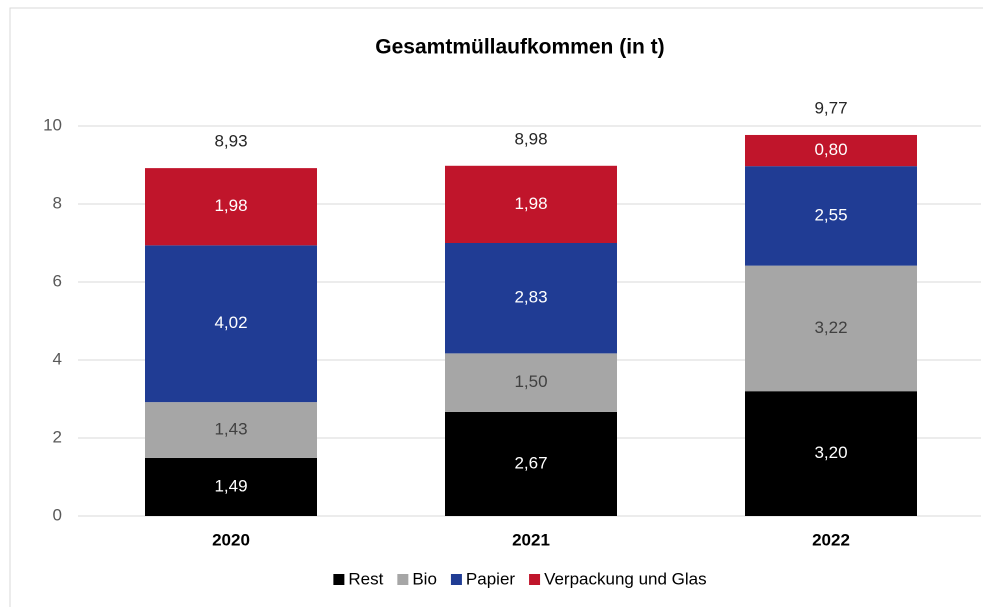 This screenshot has width=983, height=607. Describe the element at coordinates (490, 578) in the screenshot. I see `legend-label: Papier` at that location.